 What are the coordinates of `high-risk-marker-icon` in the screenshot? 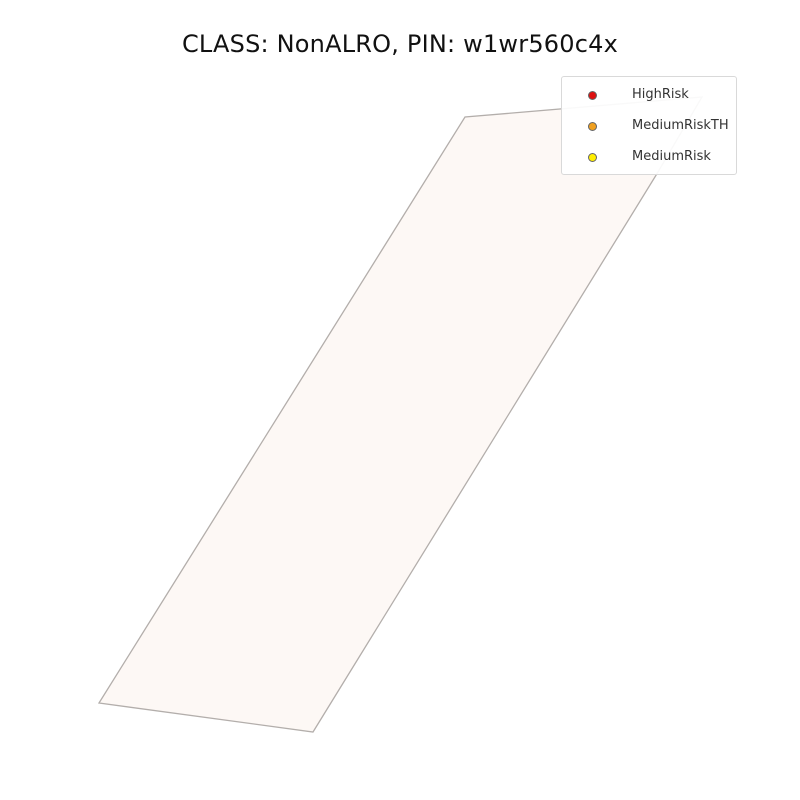 It's located at (592, 95).